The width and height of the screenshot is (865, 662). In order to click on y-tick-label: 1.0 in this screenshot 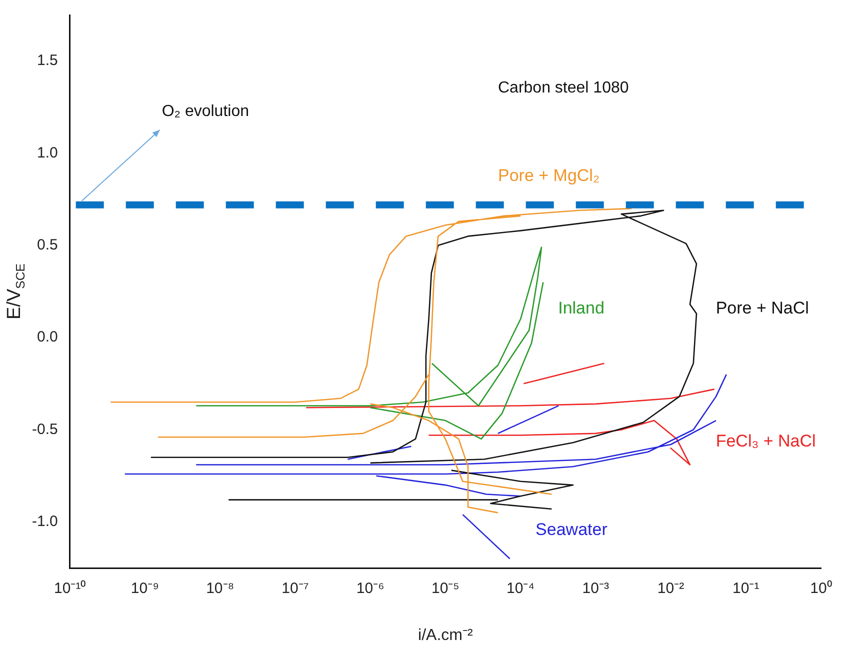, I will do `click(47, 153)`.